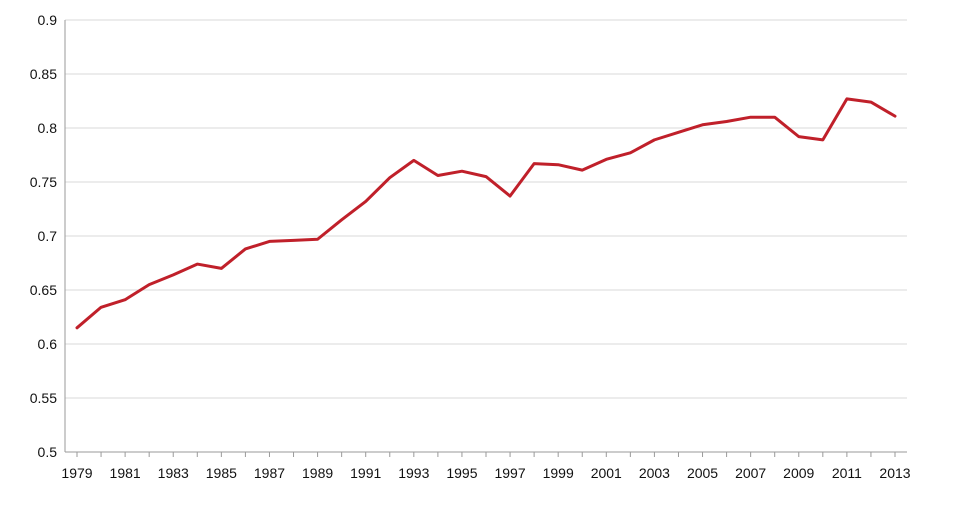  Describe the element at coordinates (606, 473) in the screenshot. I see `x-tick-label: 2001` at that location.